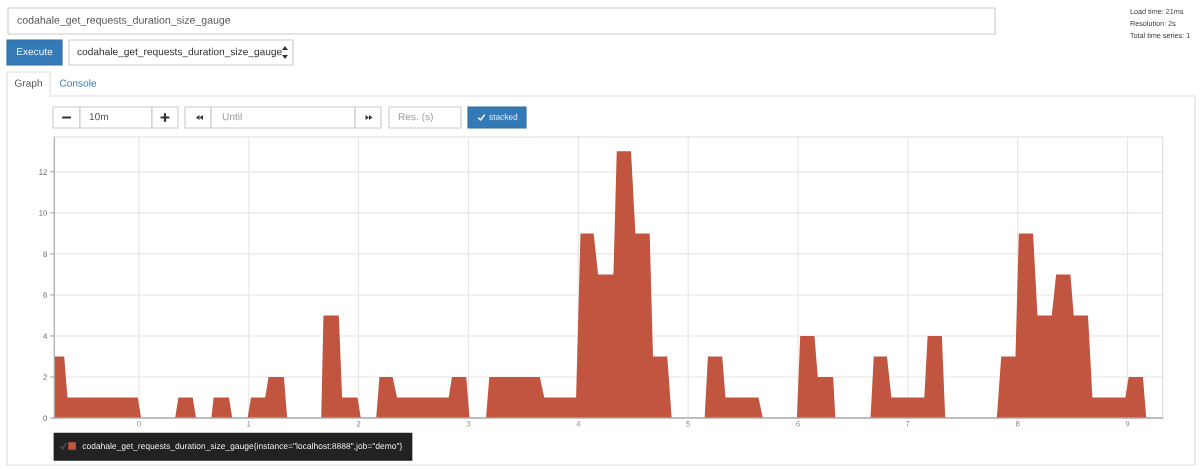 The width and height of the screenshot is (1200, 470). Describe the element at coordinates (242, 446) in the screenshot. I see `legend-label: codahale_get_requests_duration_size_gauge{instance="localhost:8888",job="demo"}` at that location.